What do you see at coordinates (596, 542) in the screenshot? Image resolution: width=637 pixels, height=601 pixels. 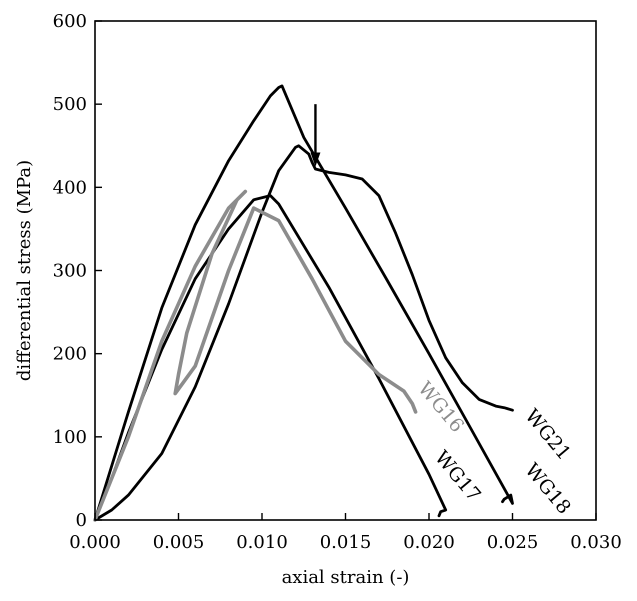 I see `x-tick-label: 0.030` at bounding box center [596, 542].